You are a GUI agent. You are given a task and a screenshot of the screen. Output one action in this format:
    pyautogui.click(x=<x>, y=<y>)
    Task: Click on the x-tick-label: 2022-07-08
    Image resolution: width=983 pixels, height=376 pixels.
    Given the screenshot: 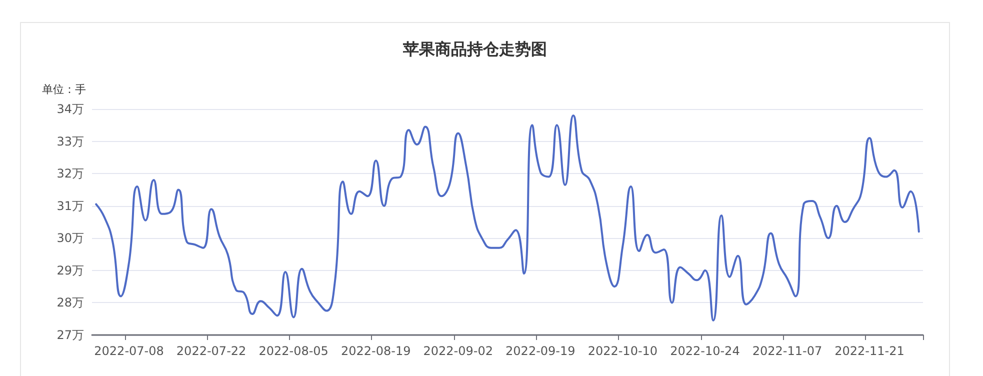 What is the action you would take?
    pyautogui.click(x=129, y=351)
    